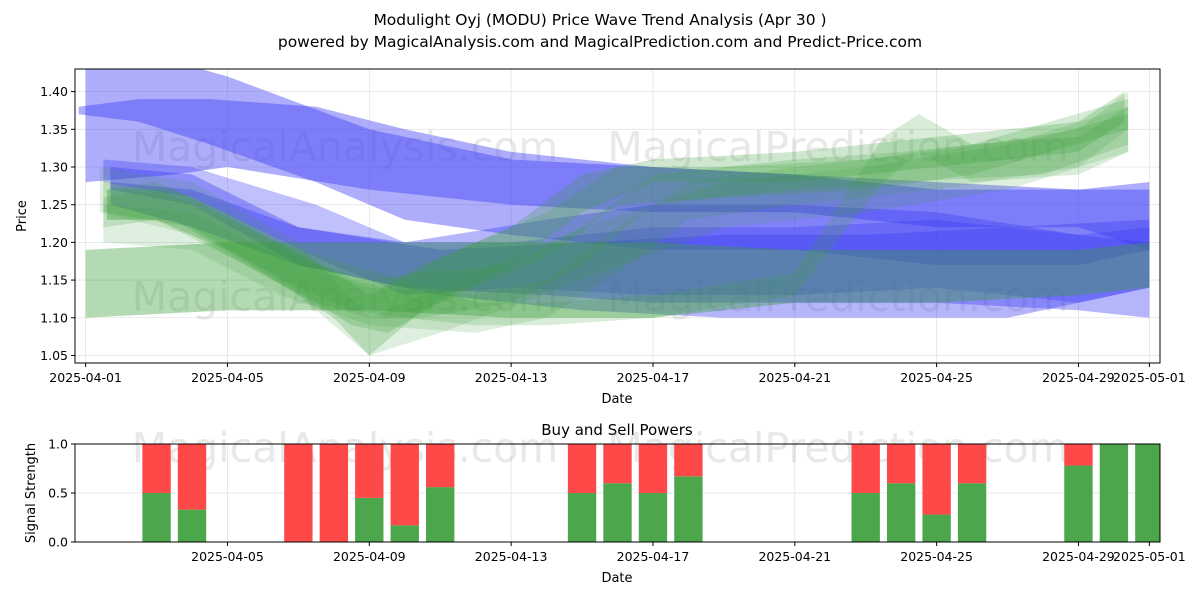 This screenshot has width=1200, height=600. What do you see at coordinates (54, 167) in the screenshot?
I see `price-y-tick-label: 1.30` at bounding box center [54, 167].